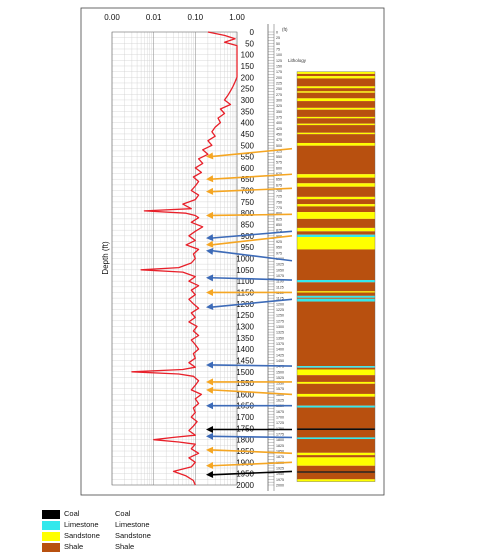 Image resolution: width=479 pixels, height=557 pixels. Describe the element at coordinates (142, 525) in the screenshot. I see `legend-item-limestone: Limestone Limestone` at that location.